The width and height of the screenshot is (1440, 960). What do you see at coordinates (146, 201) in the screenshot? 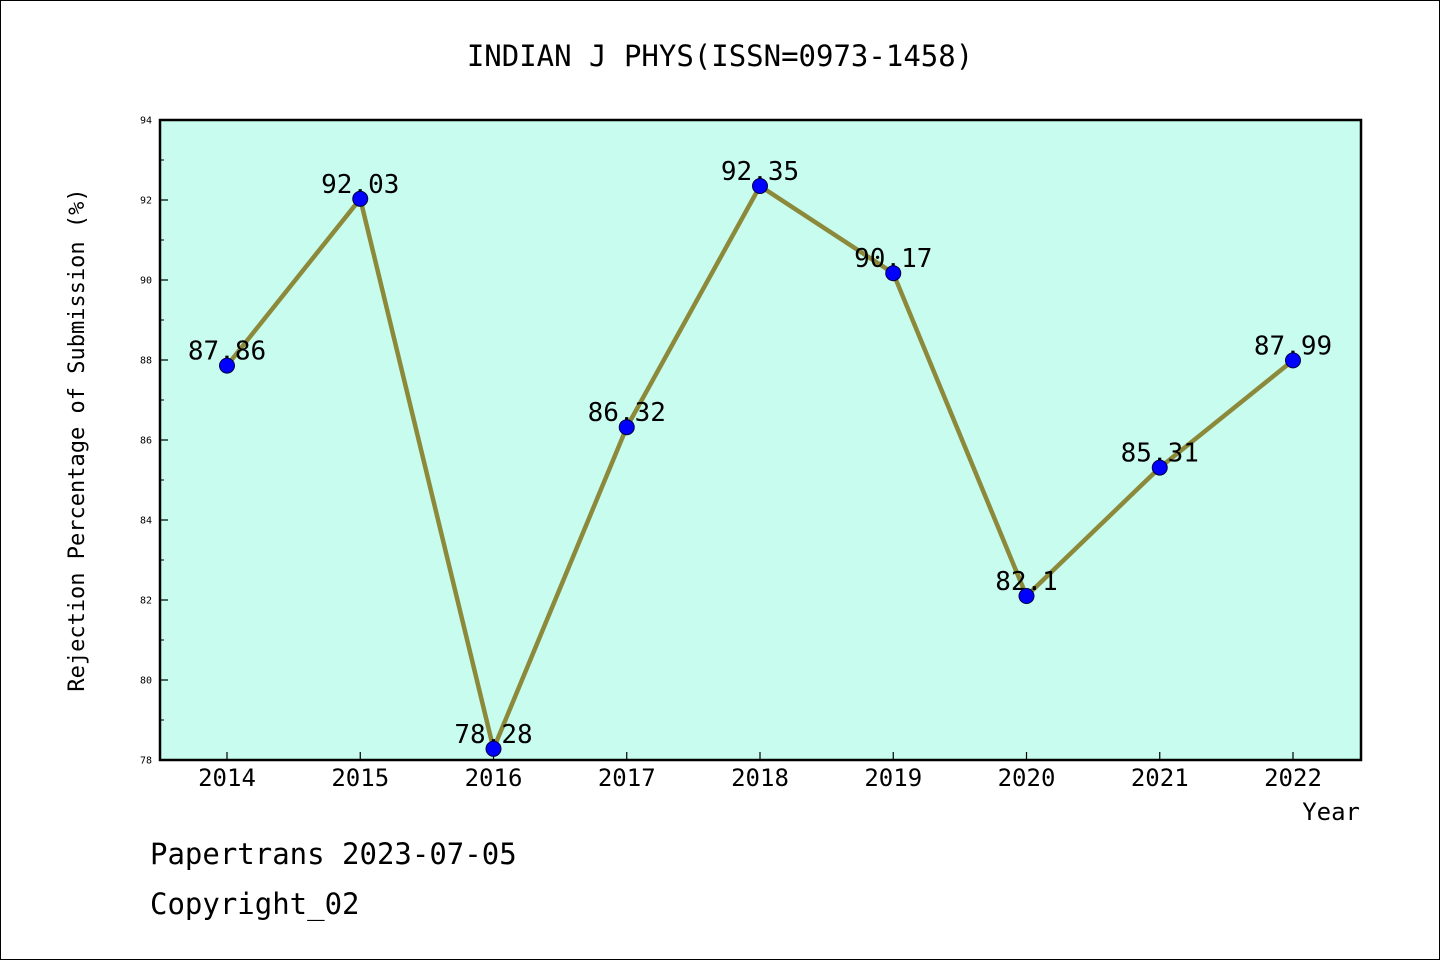
I see `y-tick-label: 92` at bounding box center [146, 201].